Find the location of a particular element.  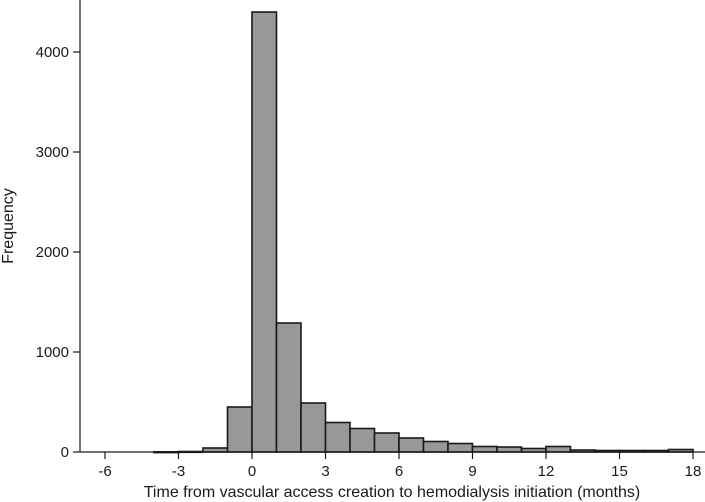

x-tick-label: 3 is located at coordinates (325, 471).